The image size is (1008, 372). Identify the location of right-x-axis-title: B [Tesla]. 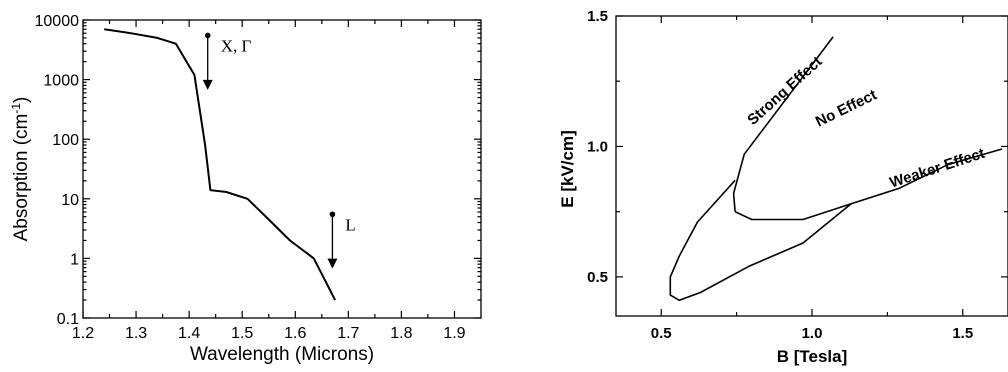
(812, 356).